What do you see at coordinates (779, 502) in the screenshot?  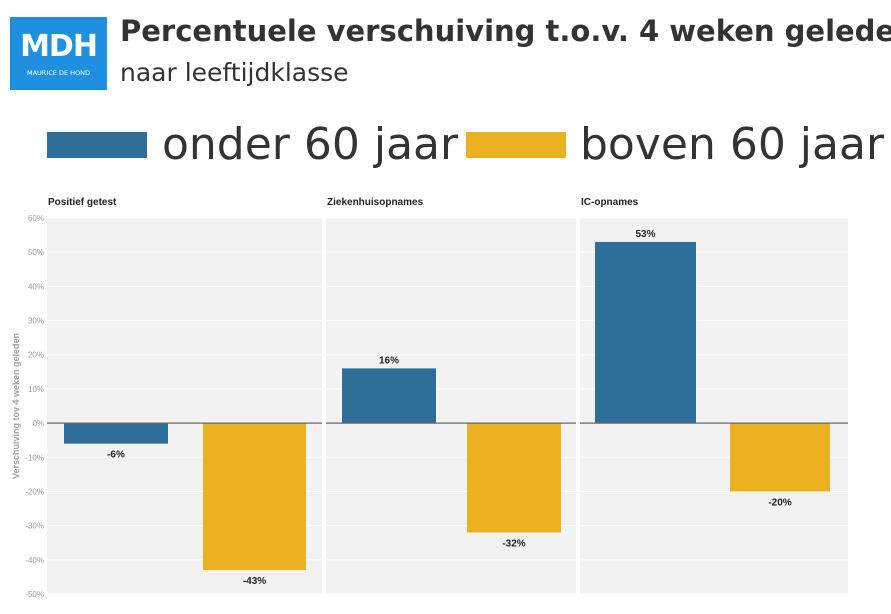 I see `data-label: -20%` at bounding box center [779, 502].